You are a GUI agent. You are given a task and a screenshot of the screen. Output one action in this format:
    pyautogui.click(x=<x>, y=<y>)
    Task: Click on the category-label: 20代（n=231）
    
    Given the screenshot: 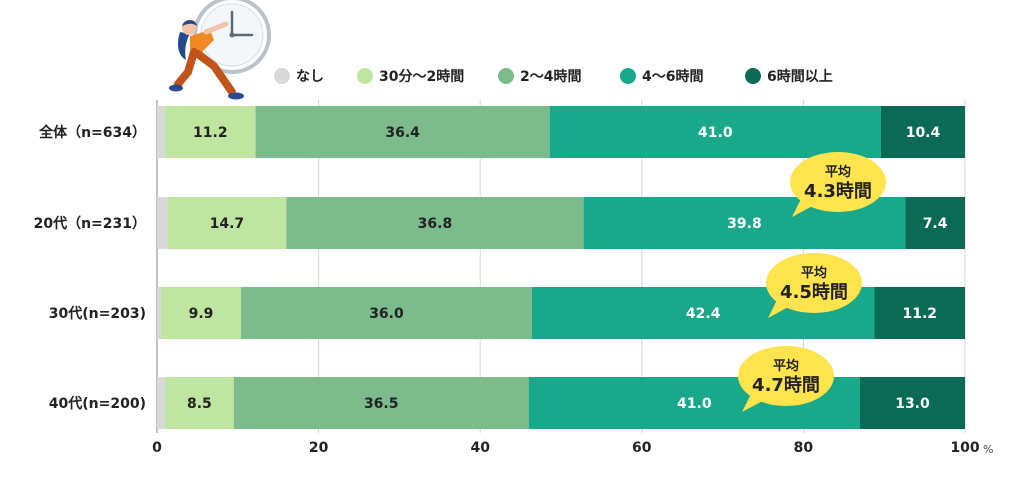 What is the action you would take?
    pyautogui.click(x=90, y=223)
    